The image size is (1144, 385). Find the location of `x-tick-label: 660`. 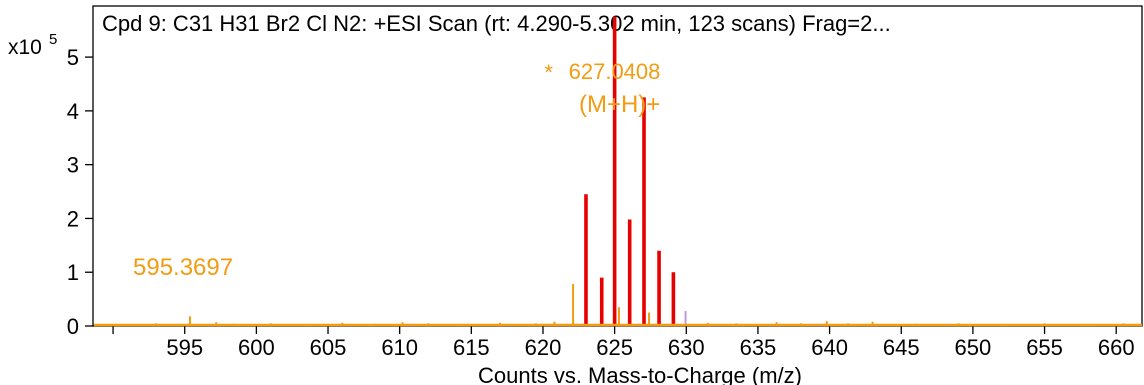

x-tick-label: 660 is located at coordinates (1116, 347).